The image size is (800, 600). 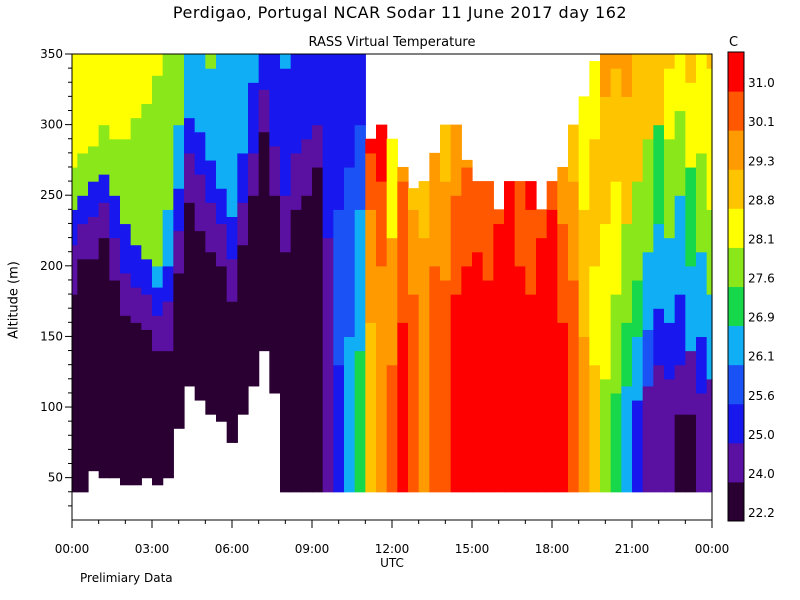 What do you see at coordinates (51, 266) in the screenshot?
I see `y-tick-label: 200` at bounding box center [51, 266].